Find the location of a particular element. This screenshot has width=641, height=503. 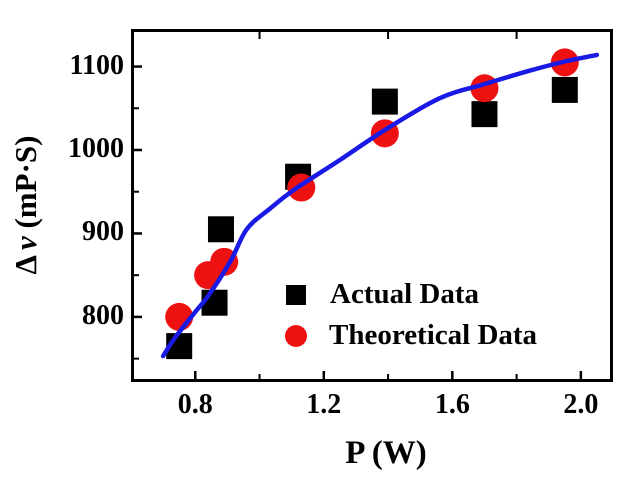

legend-label-actual: Actual Data is located at coordinates (405, 294).